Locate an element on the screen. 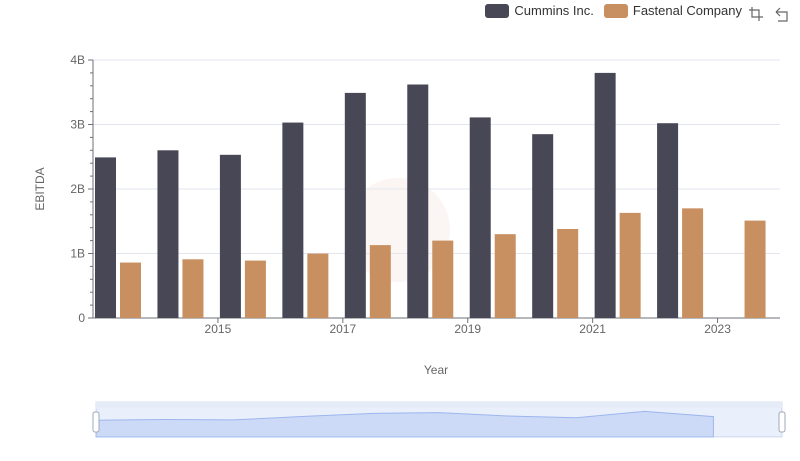 This screenshot has width=800, height=461. legend-item-cummins: Cummins Inc. is located at coordinates (539, 10).